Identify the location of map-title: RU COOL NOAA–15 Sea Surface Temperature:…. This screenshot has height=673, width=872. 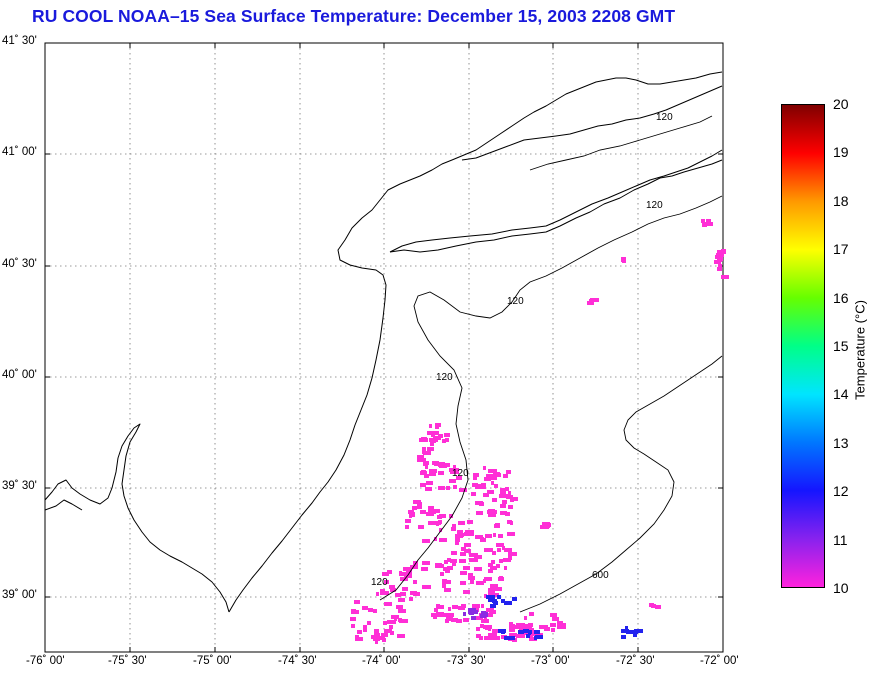
(354, 16).